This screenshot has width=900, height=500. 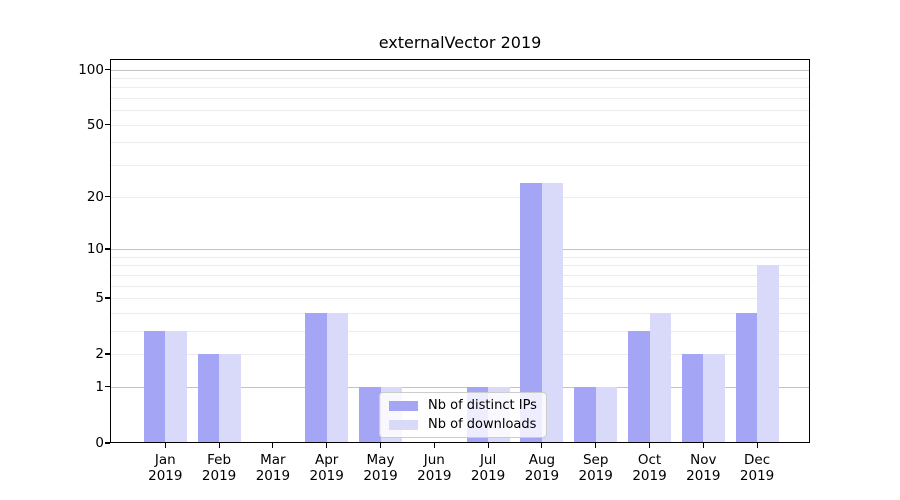 I want to click on bar-nb-of-downloads-sep-2019, so click(x=606, y=414).